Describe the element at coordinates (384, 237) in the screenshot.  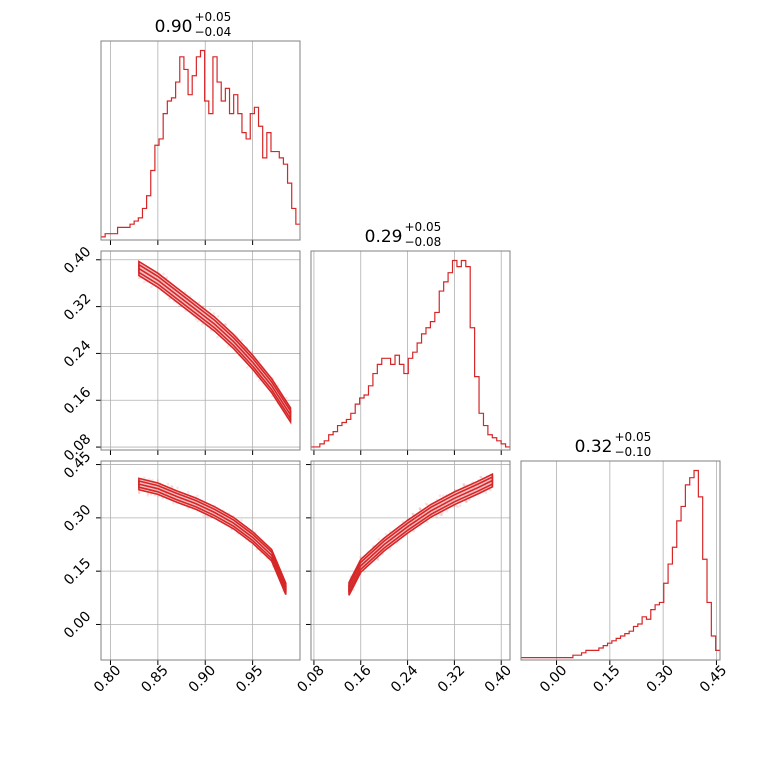
I see `panel-title: 0.29` at that location.